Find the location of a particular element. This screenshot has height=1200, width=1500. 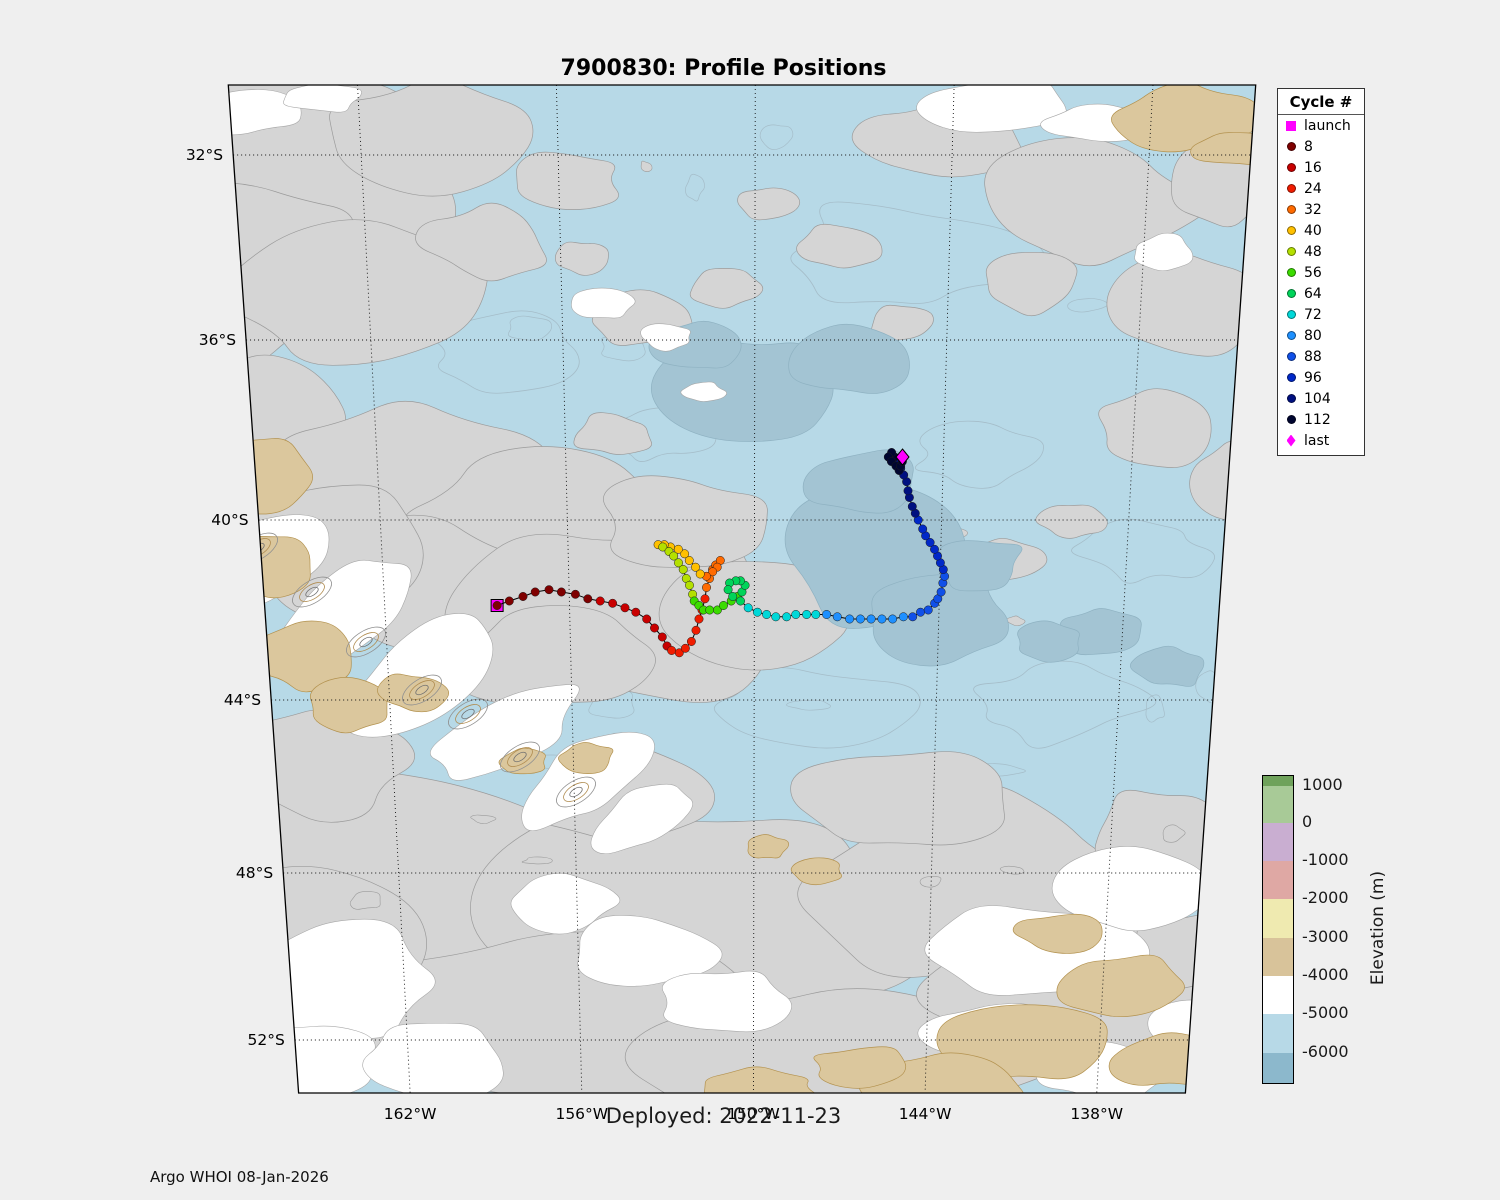

legend-item-72: 72 is located at coordinates (1321, 314).